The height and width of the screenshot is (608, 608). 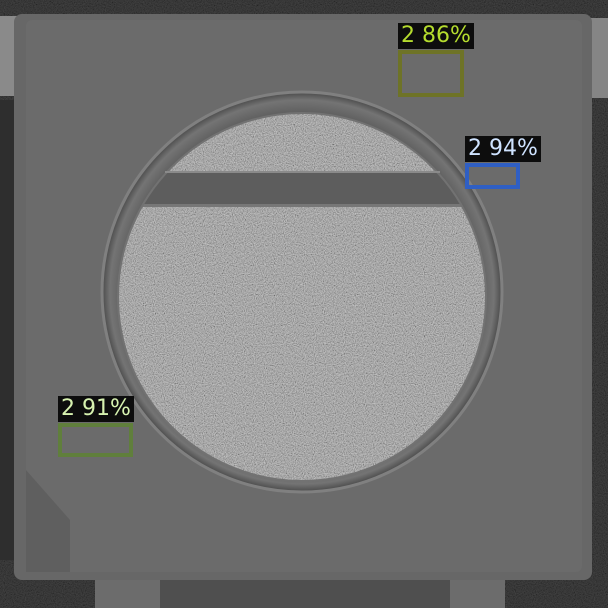 I want to click on detection-label: 2 86%, so click(x=436, y=36).